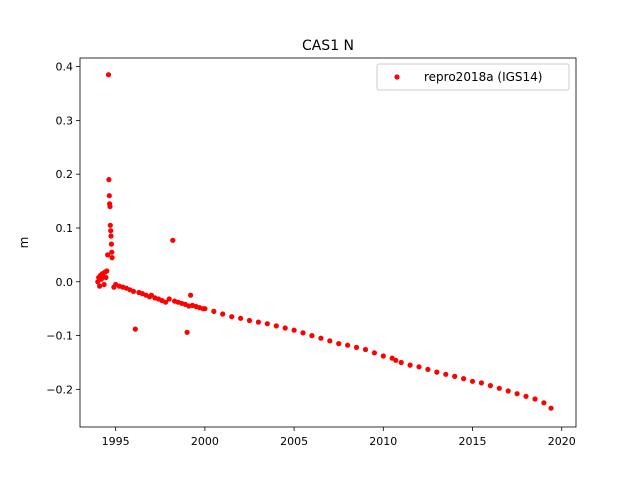 The image size is (640, 484). I want to click on legend: repro2018a (IGS14), so click(473, 77).